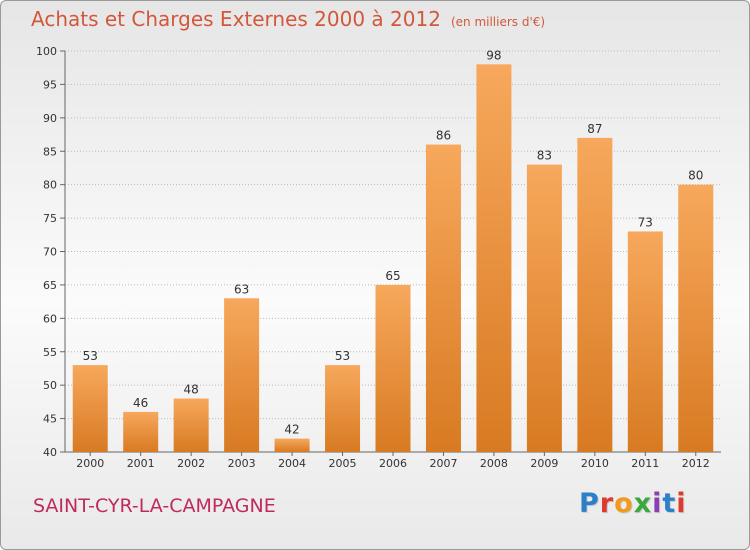 Image resolution: width=750 pixels, height=550 pixels. What do you see at coordinates (595, 294) in the screenshot?
I see `bar-2010` at bounding box center [595, 294].